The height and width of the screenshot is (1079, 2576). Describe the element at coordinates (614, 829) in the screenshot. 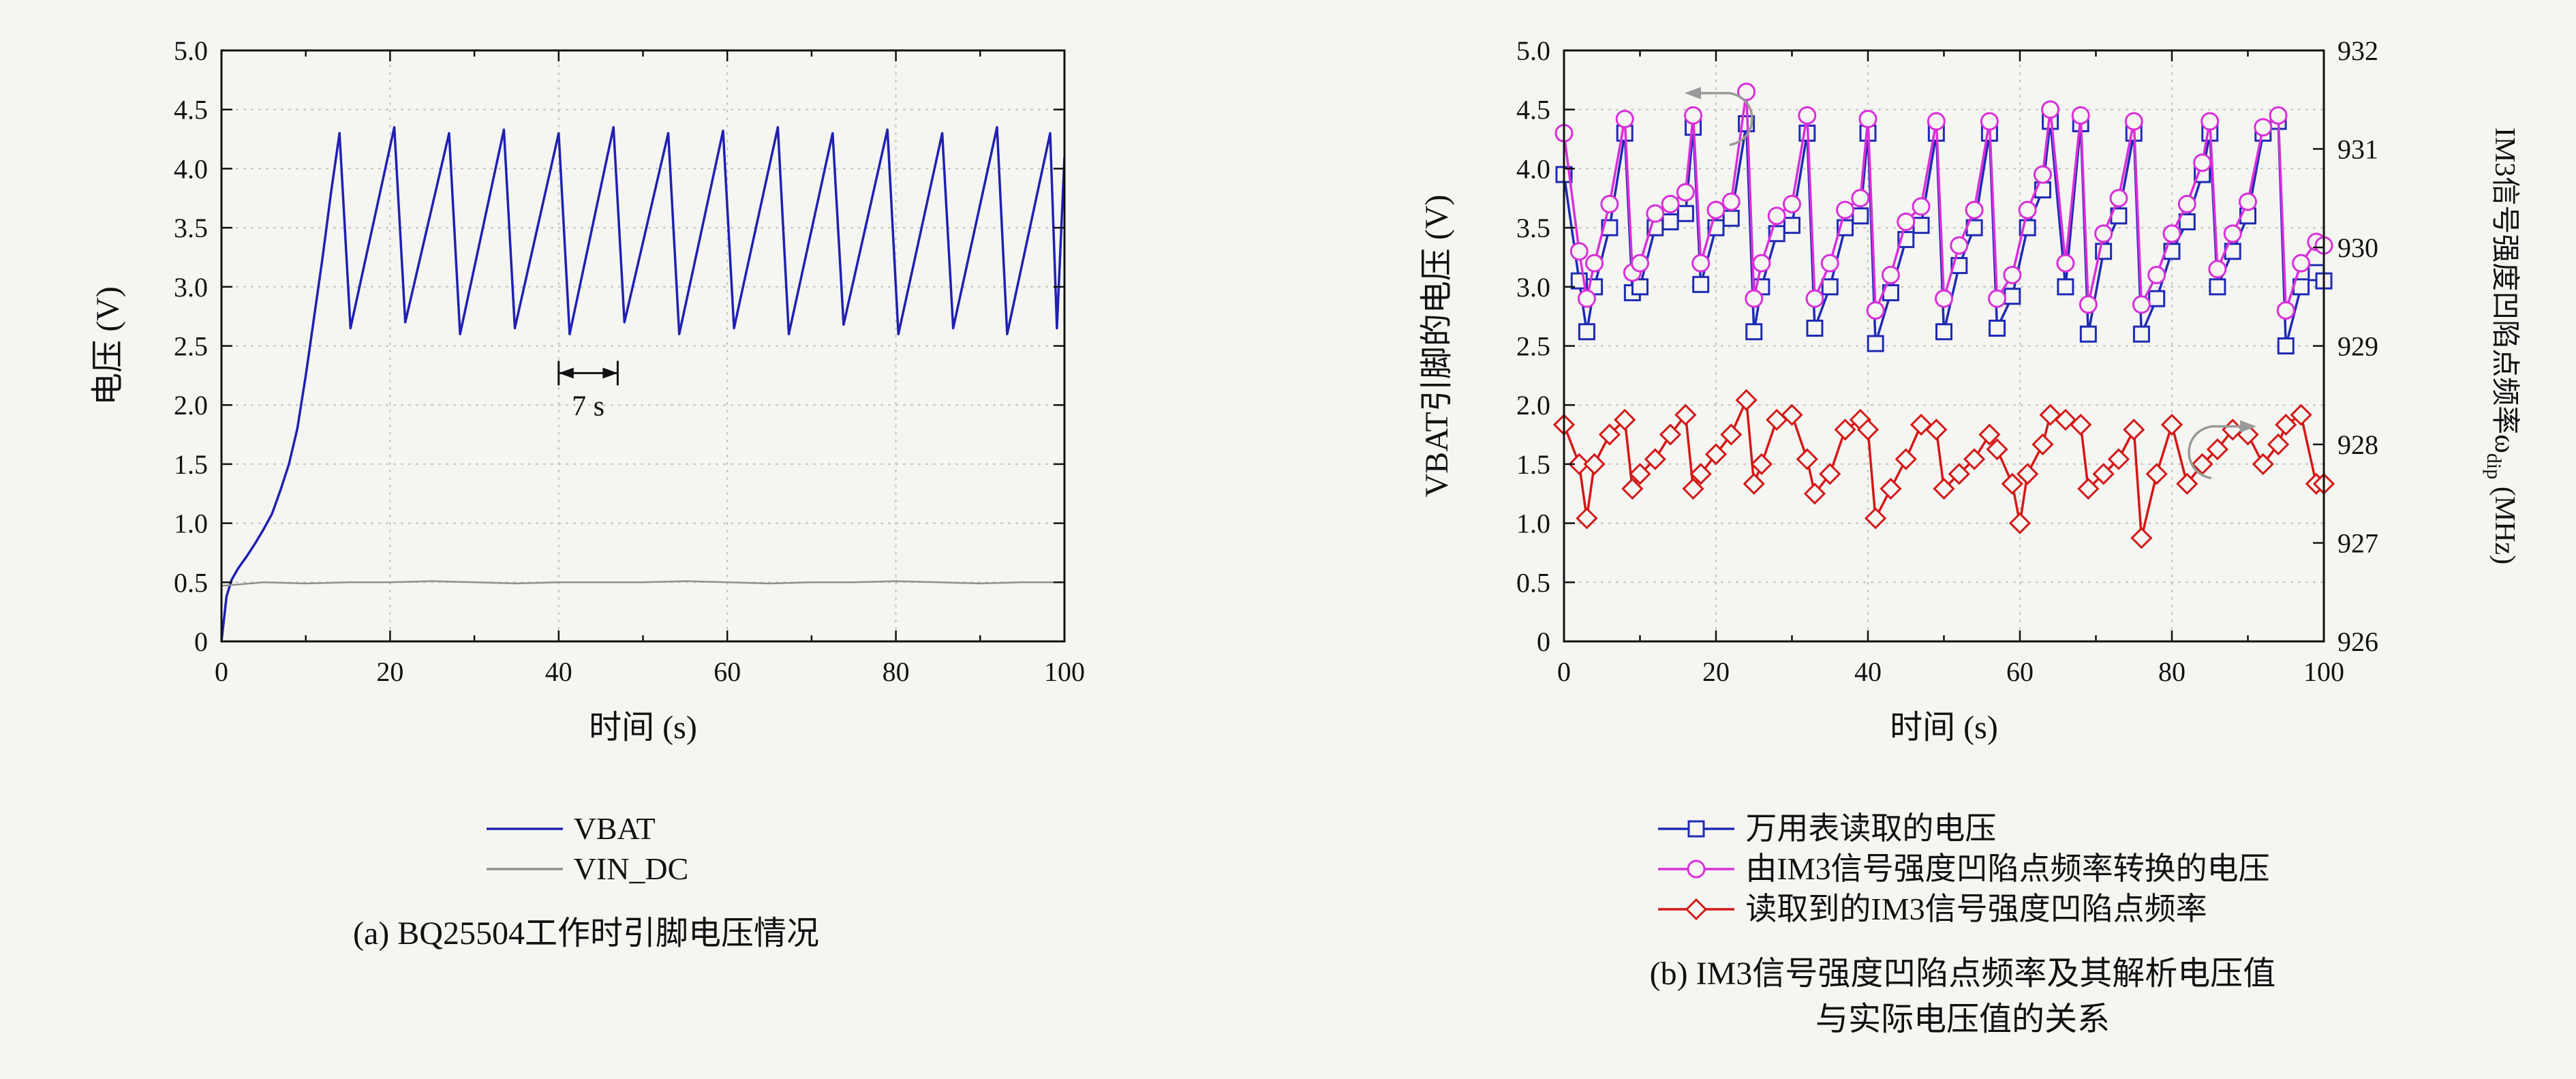

I see `legend-label: VBAT` at that location.